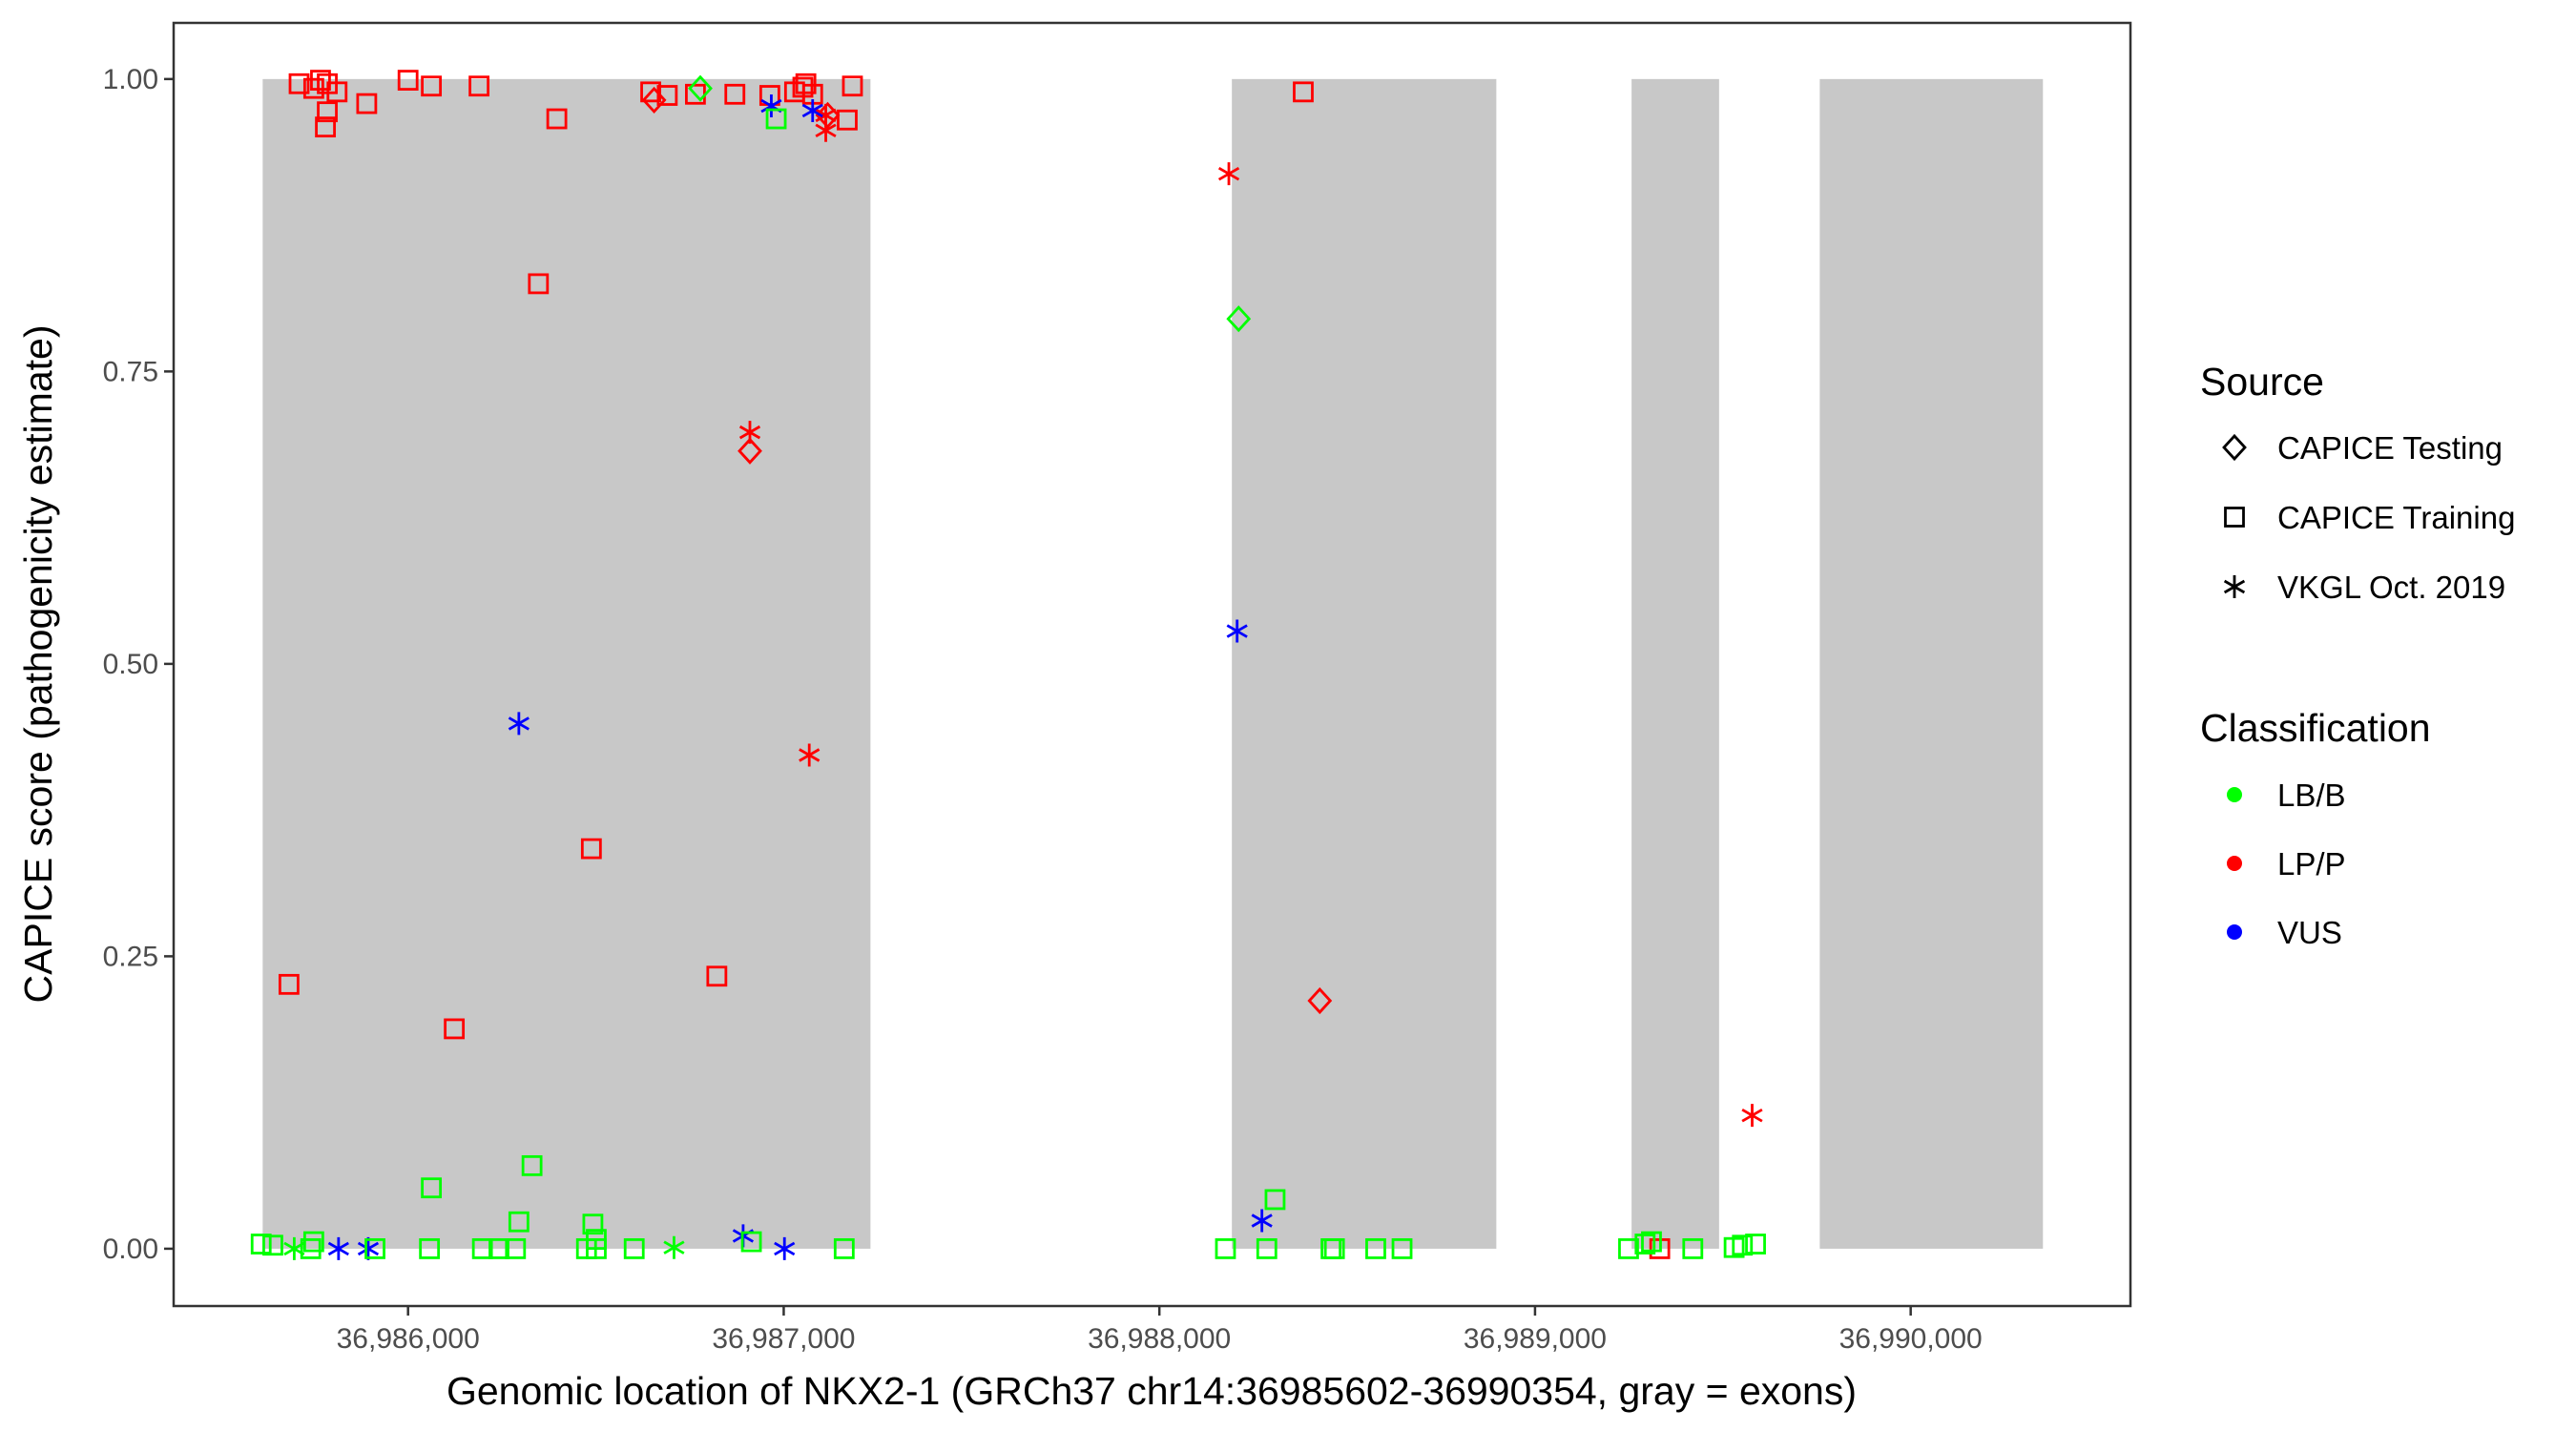 The image size is (2576, 1431). I want to click on legend-class-label: LP/P, so click(2311, 863).